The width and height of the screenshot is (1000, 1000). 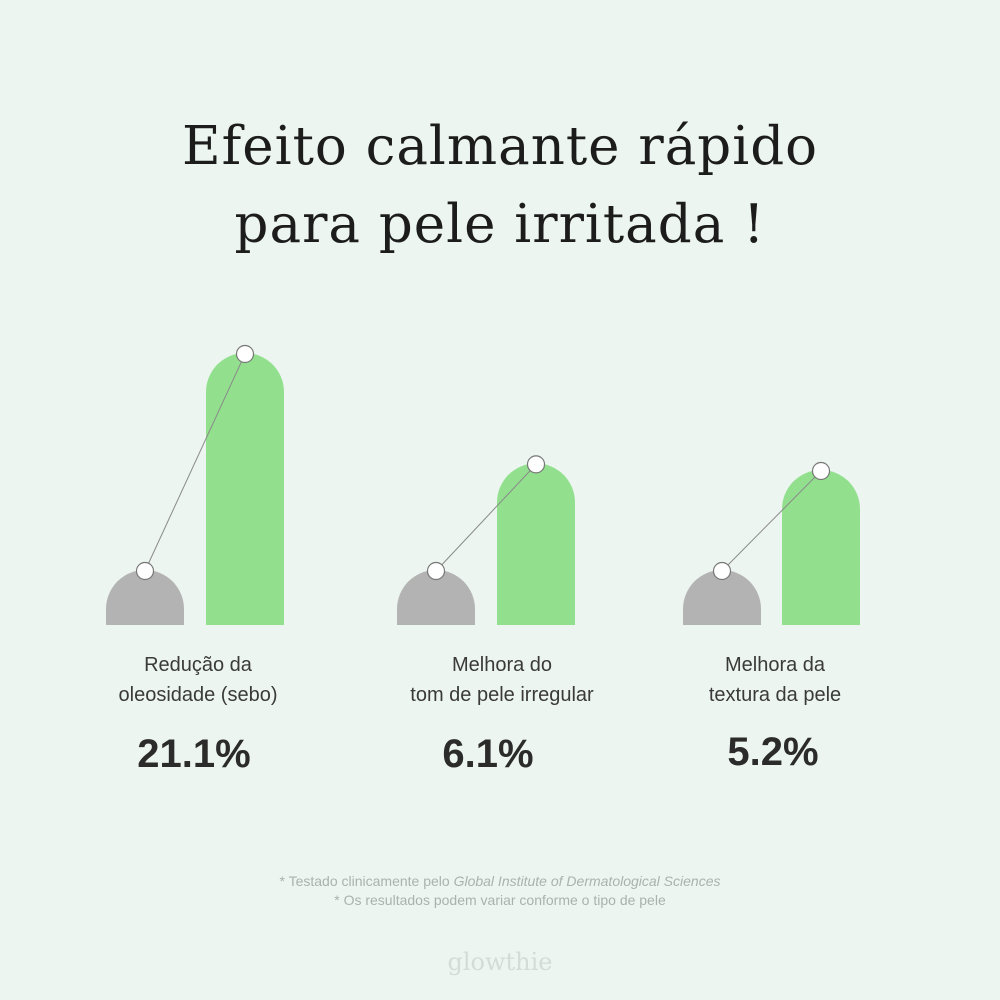 I want to click on category-label-2: Melhora do tom de pele irregular, so click(x=502, y=680).